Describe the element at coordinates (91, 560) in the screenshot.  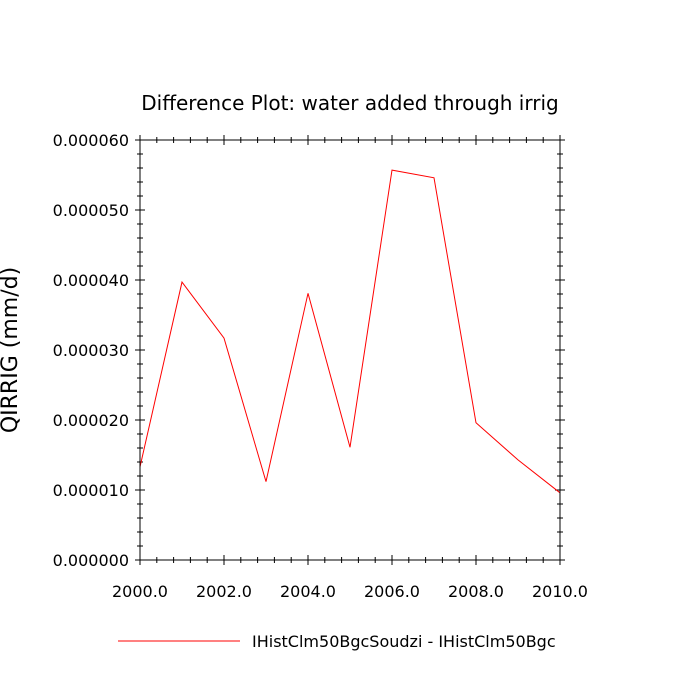
I see `y-tick-label: 0.000000` at that location.